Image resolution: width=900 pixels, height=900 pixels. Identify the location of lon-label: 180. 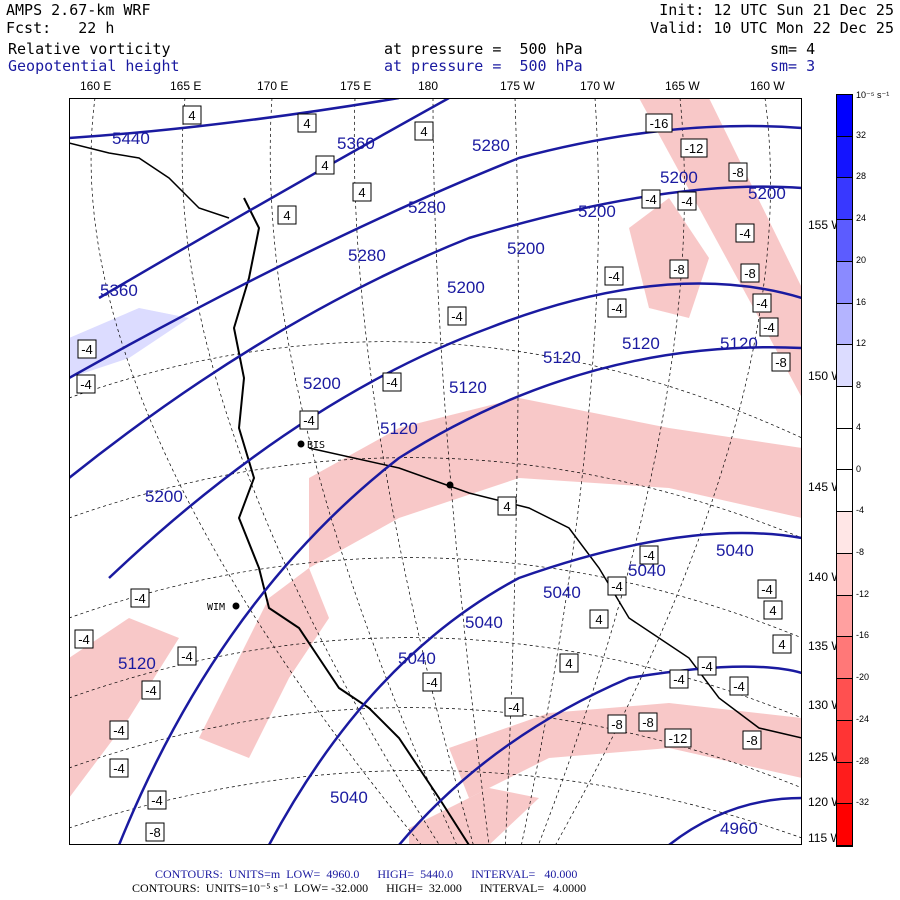
(428, 86).